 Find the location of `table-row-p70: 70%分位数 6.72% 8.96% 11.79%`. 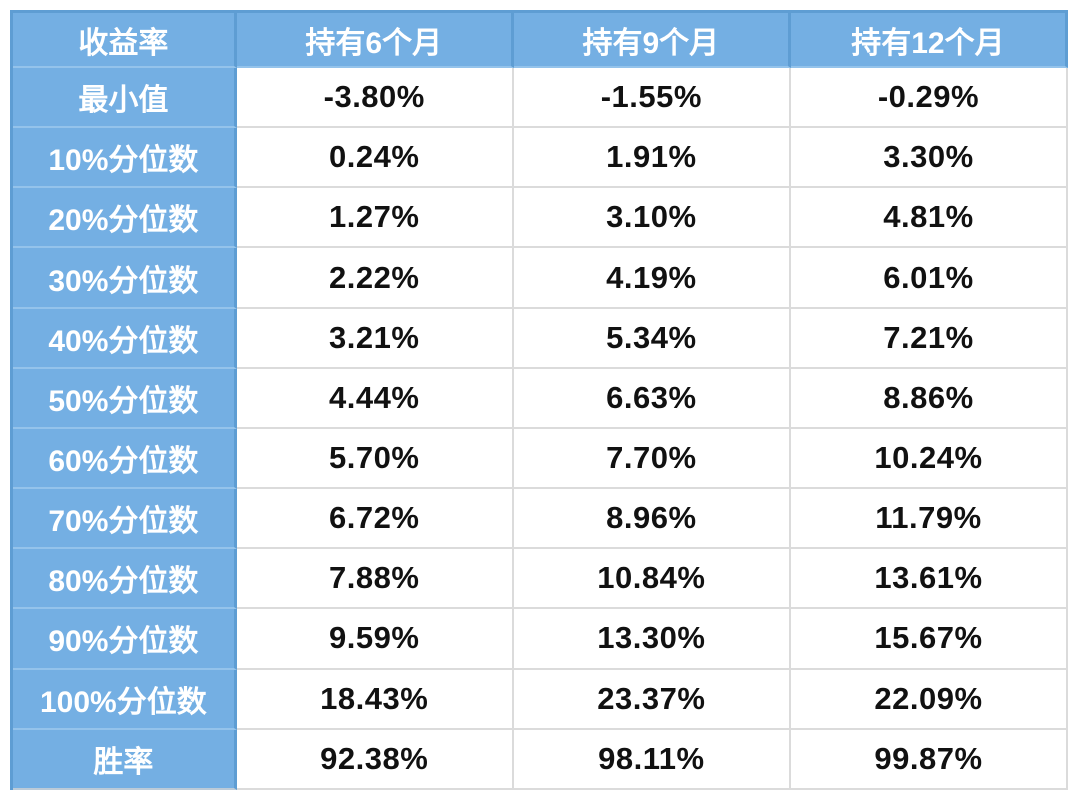

table-row-p70: 70%分位数 6.72% 8.96% 11.79% is located at coordinates (540, 519).